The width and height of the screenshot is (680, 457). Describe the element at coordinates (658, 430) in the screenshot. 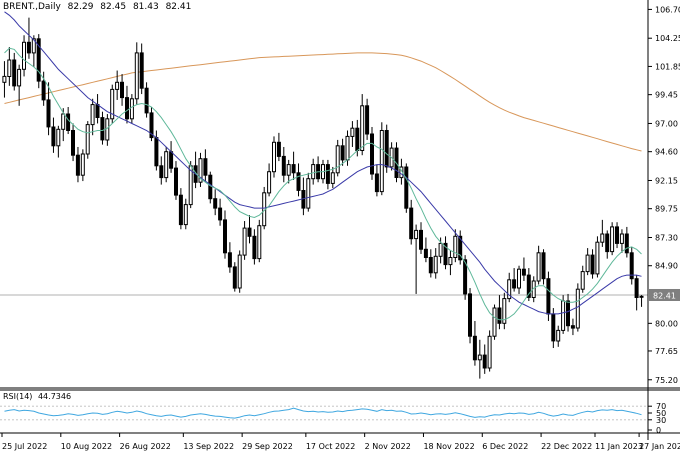

I see `rsi-tick-label: 0` at that location.